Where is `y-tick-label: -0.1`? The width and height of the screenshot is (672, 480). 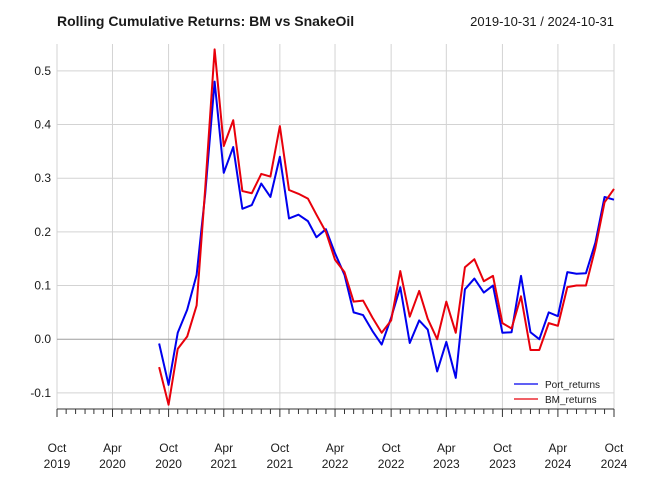 y-tick-label: -0.1 is located at coordinates (40, 393).